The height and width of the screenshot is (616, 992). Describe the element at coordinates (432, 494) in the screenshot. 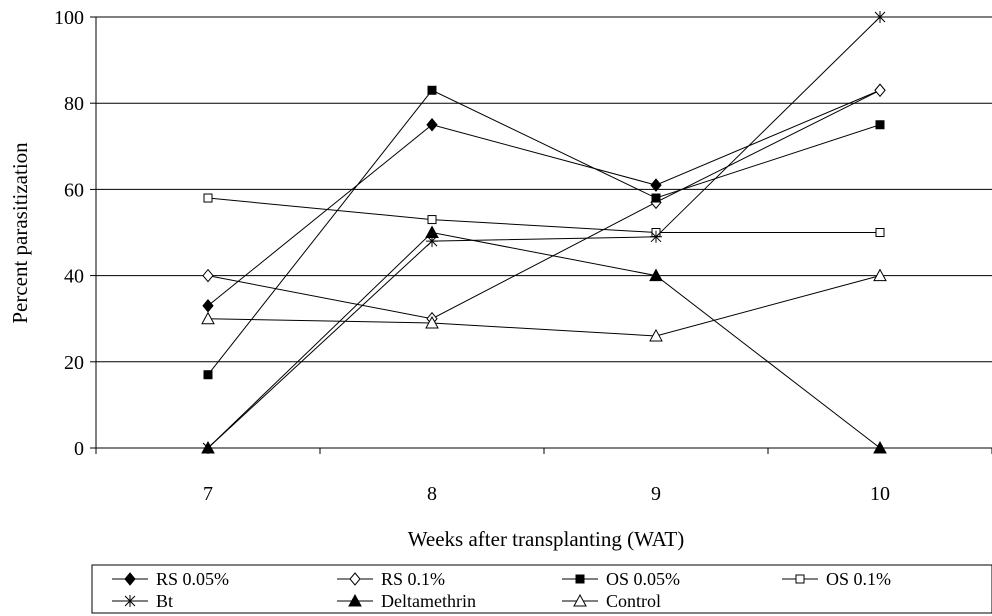

I see `x-tick-label: 8` at that location.